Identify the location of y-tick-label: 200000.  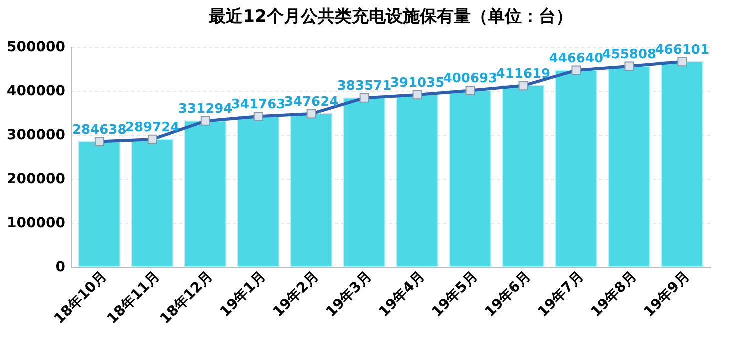
(36, 180).